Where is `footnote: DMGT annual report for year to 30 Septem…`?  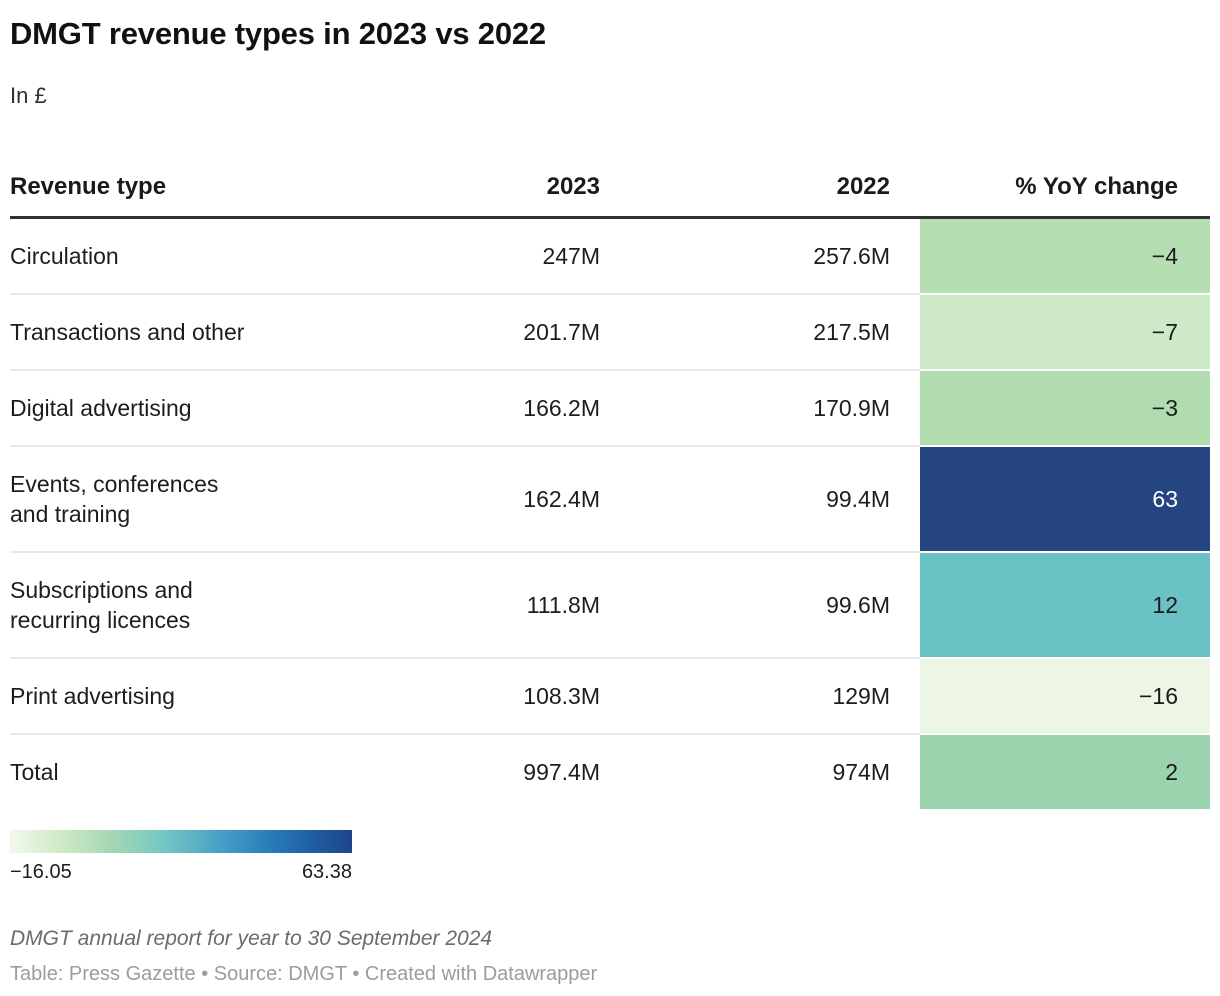 footnote: DMGT annual report for year to 30 Septem… is located at coordinates (251, 938).